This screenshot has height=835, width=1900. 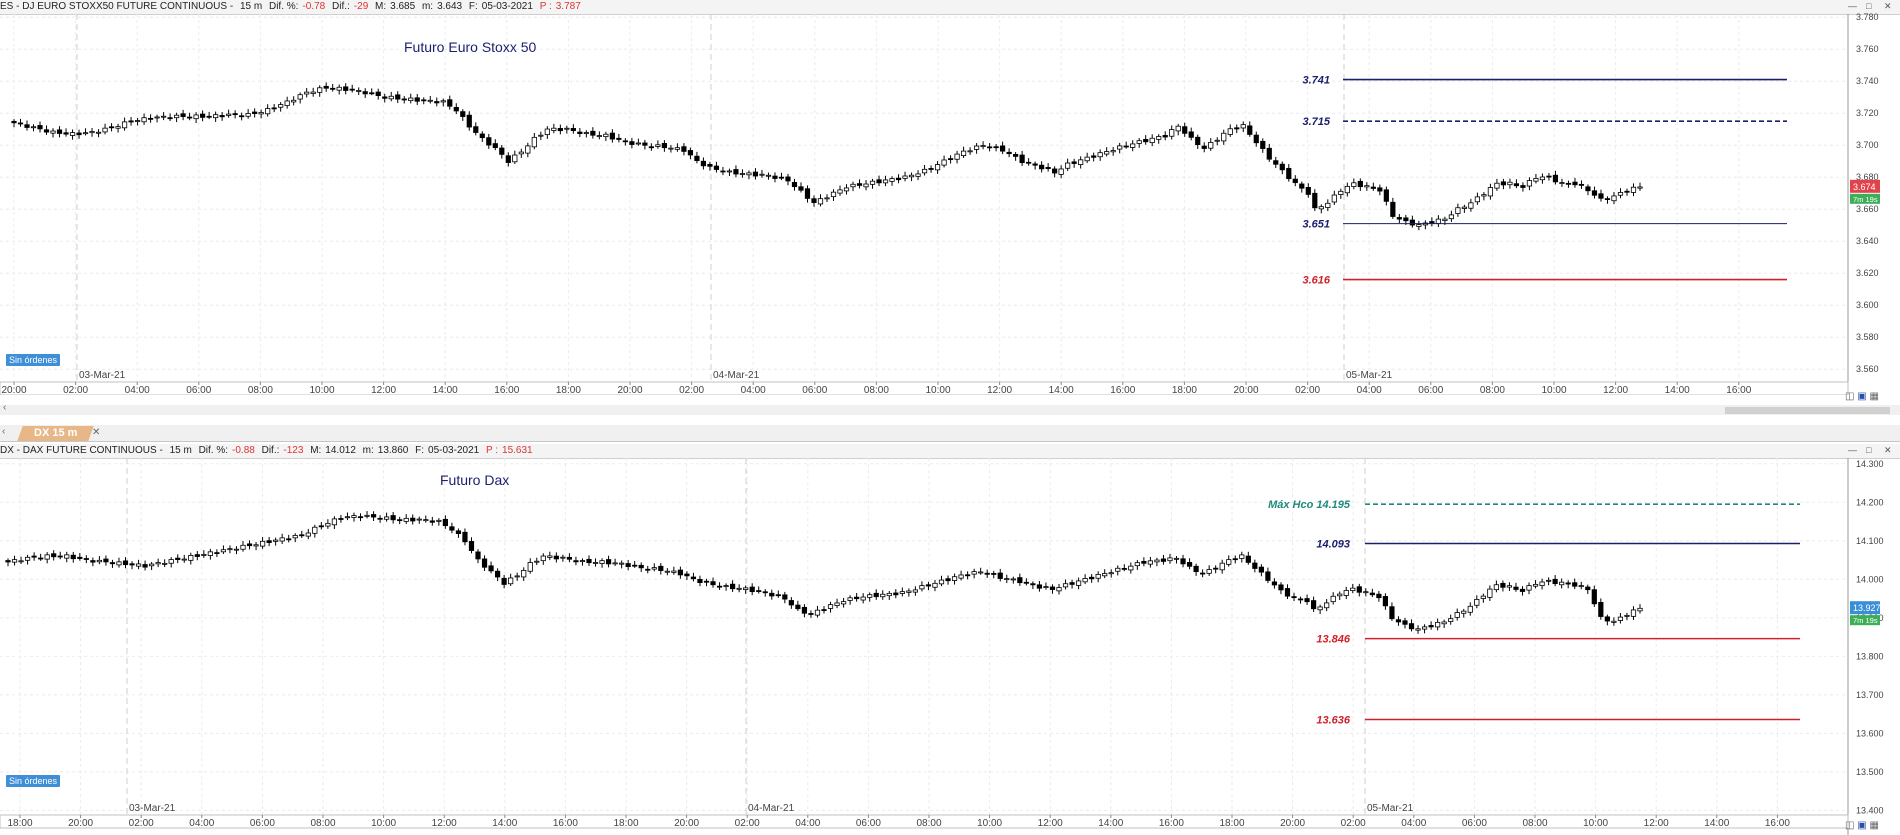 What do you see at coordinates (1865, 186) in the screenshot?
I see `price-tag` at bounding box center [1865, 186].